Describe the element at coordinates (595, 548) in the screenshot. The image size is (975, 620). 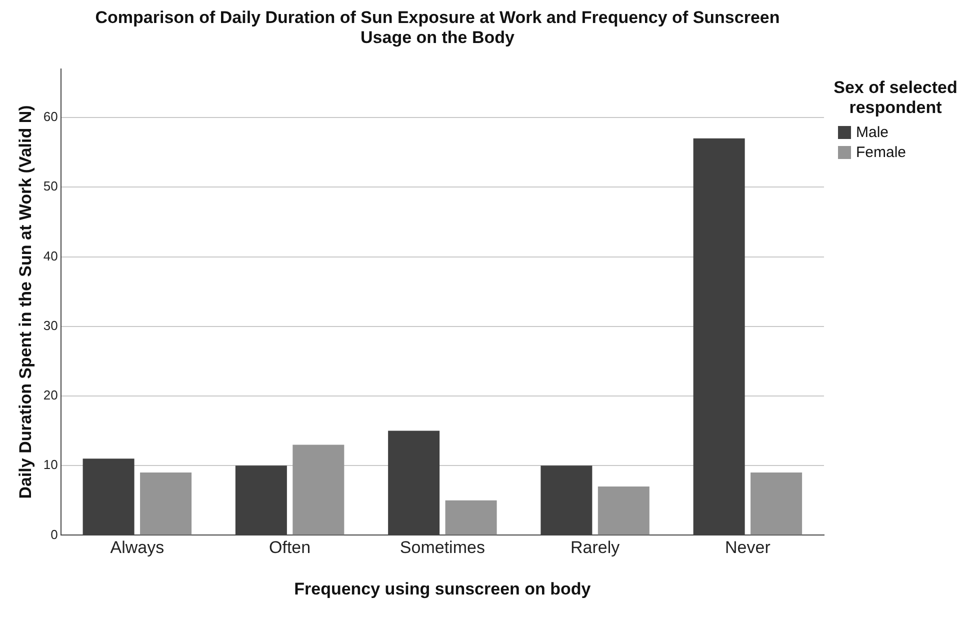
I see `x-tick-label: Rarely` at that location.